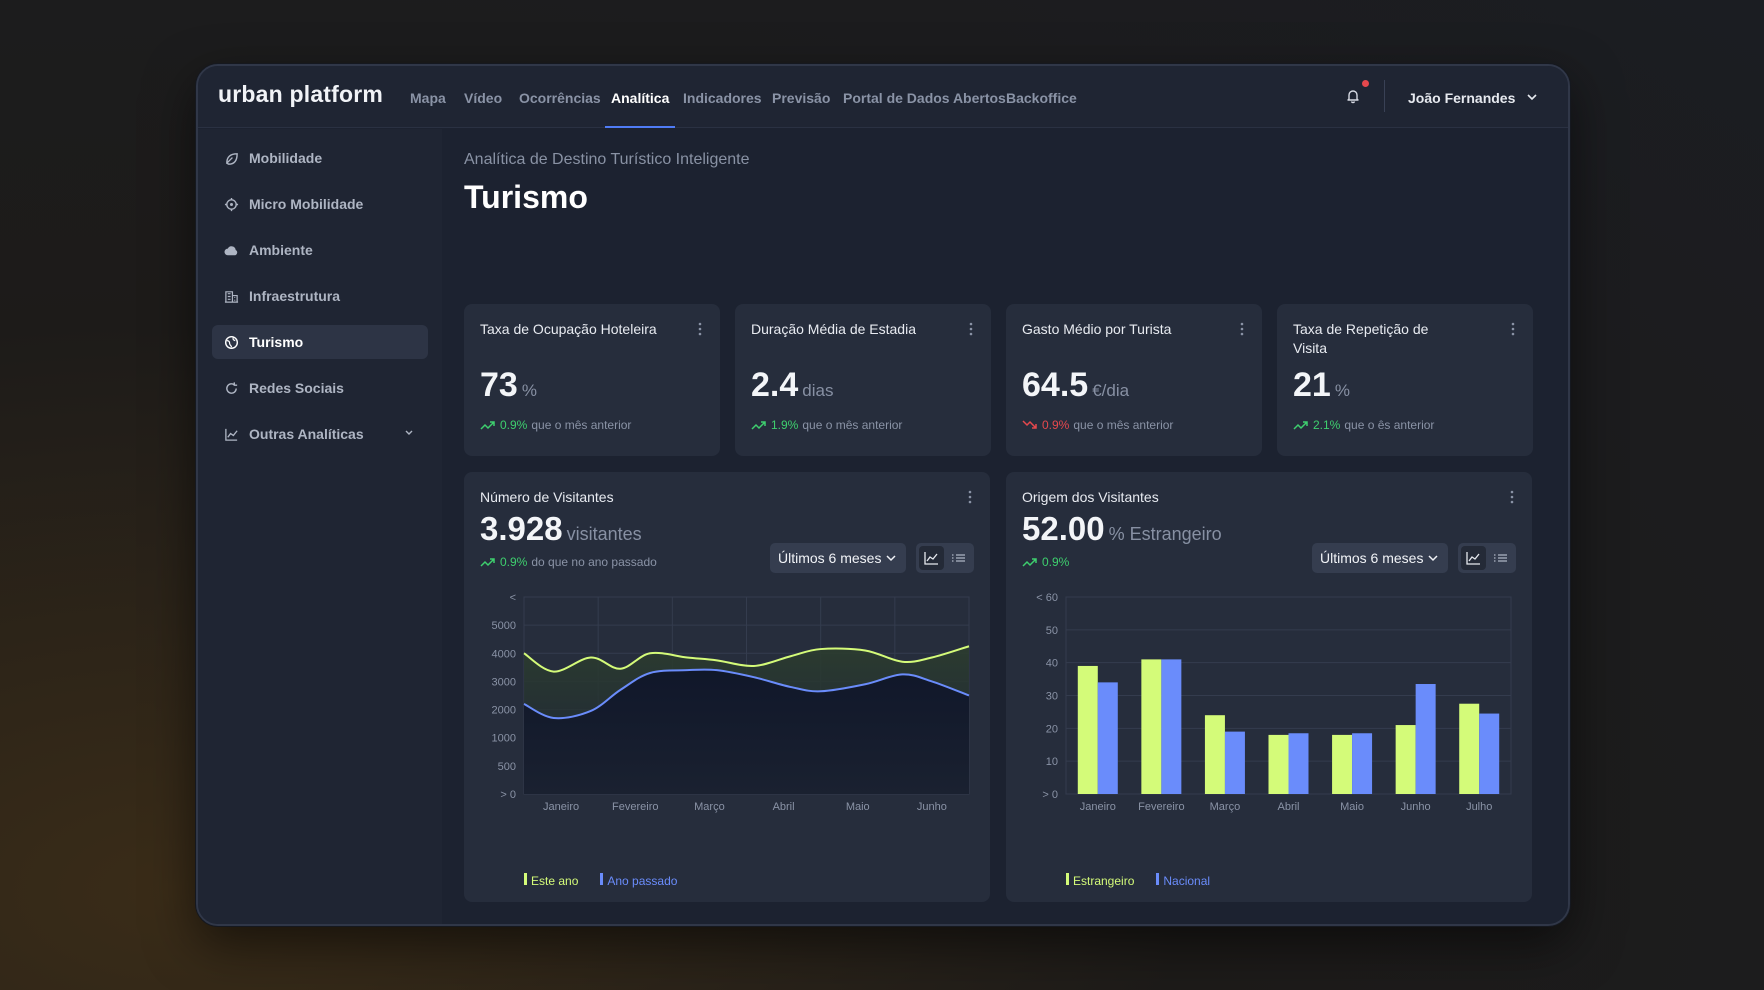  I want to click on legend-item-ano-passado: Ano passado, so click(638, 880).